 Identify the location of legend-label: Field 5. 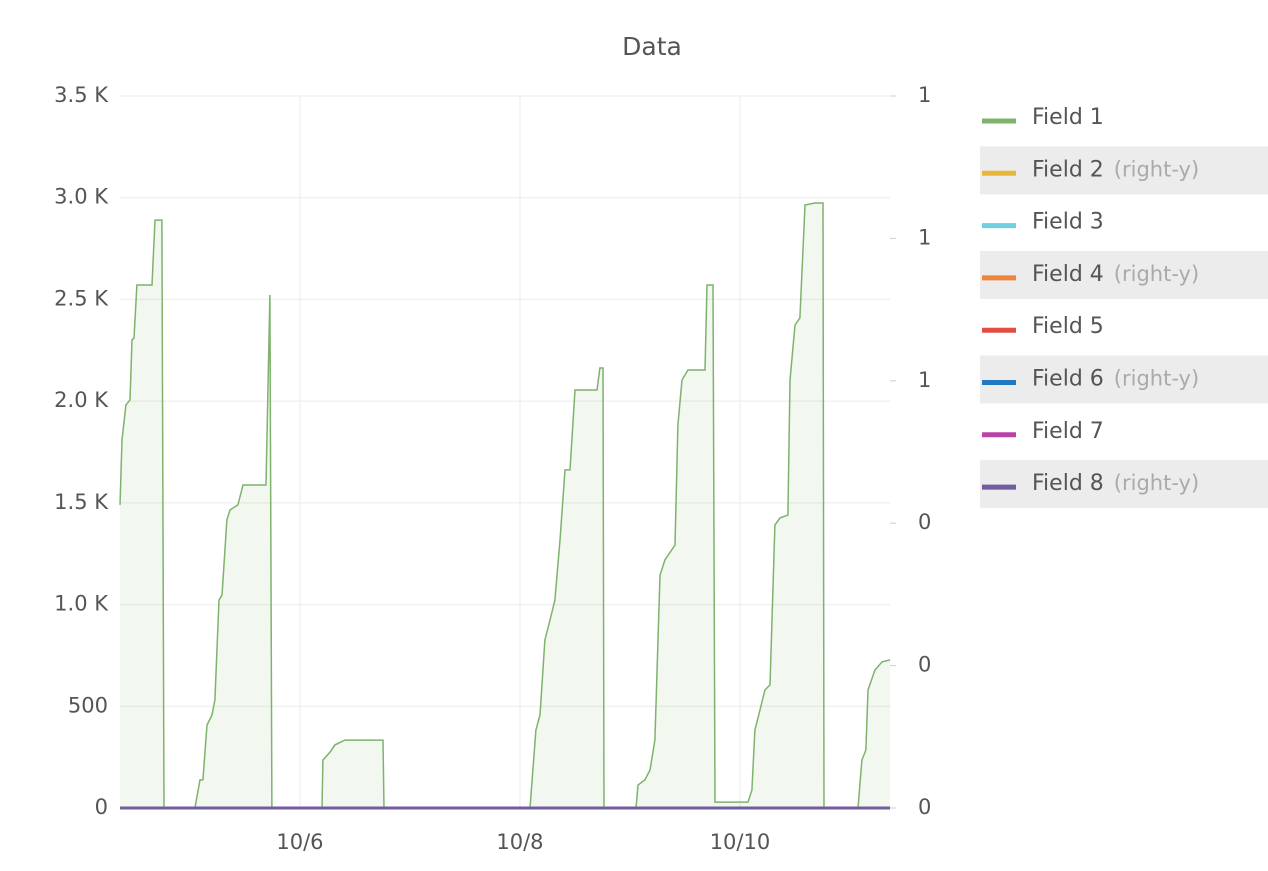
(1068, 326).